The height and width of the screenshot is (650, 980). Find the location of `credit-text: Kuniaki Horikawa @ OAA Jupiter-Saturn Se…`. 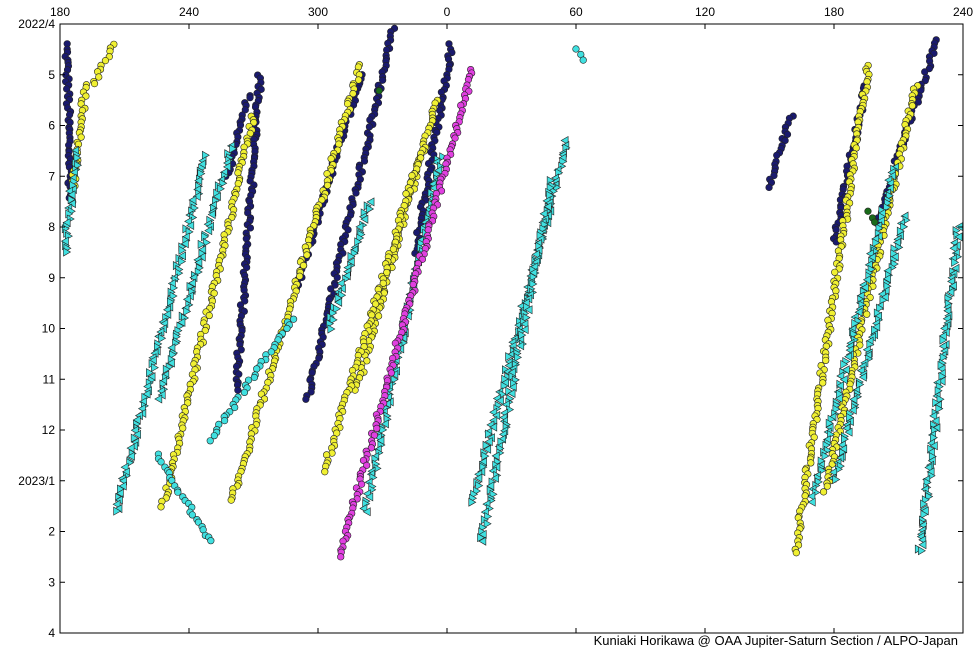

credit-text: Kuniaki Horikawa @ OAA Jupiter-Saturn Se… is located at coordinates (775, 640).